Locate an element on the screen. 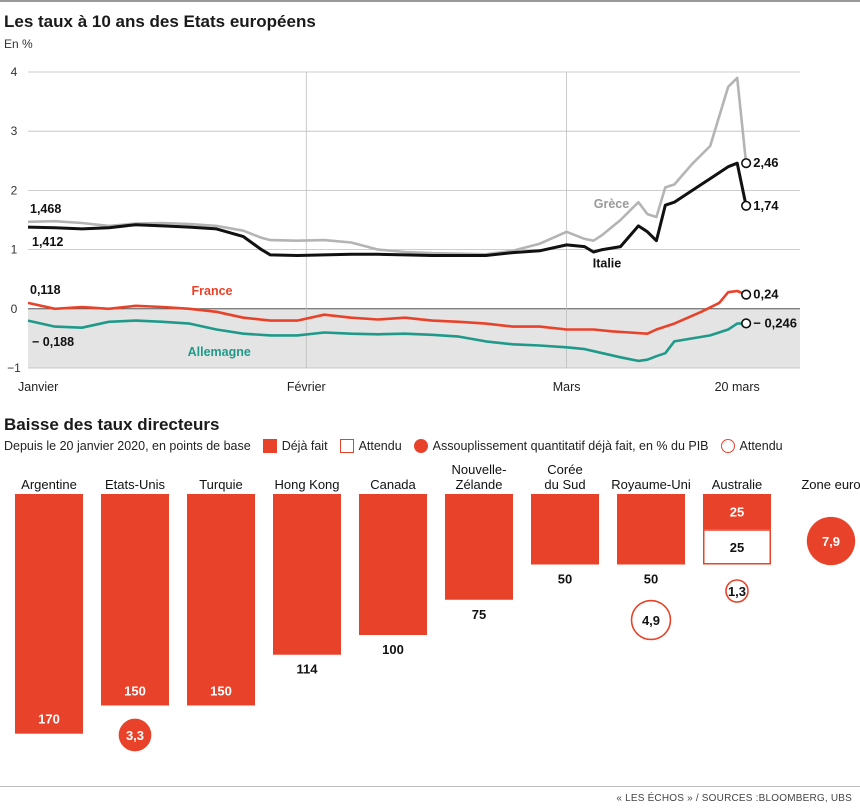 This screenshot has width=860, height=810. legend-done-swatch is located at coordinates (269, 446).